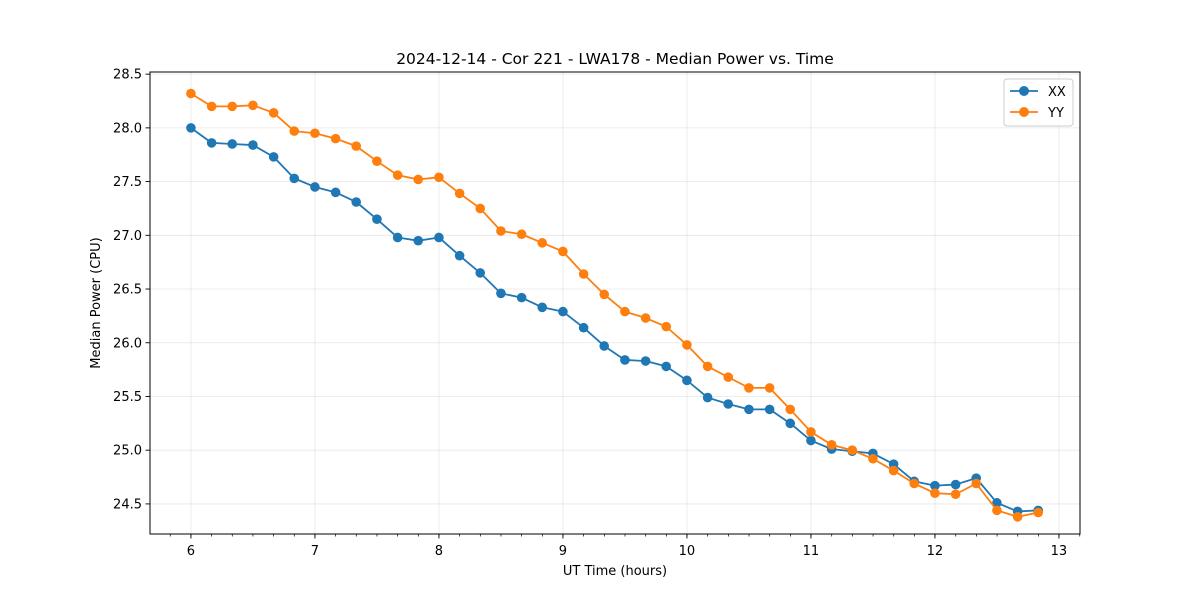  Describe the element at coordinates (315, 551) in the screenshot. I see `x-tick-label: 7` at that location.